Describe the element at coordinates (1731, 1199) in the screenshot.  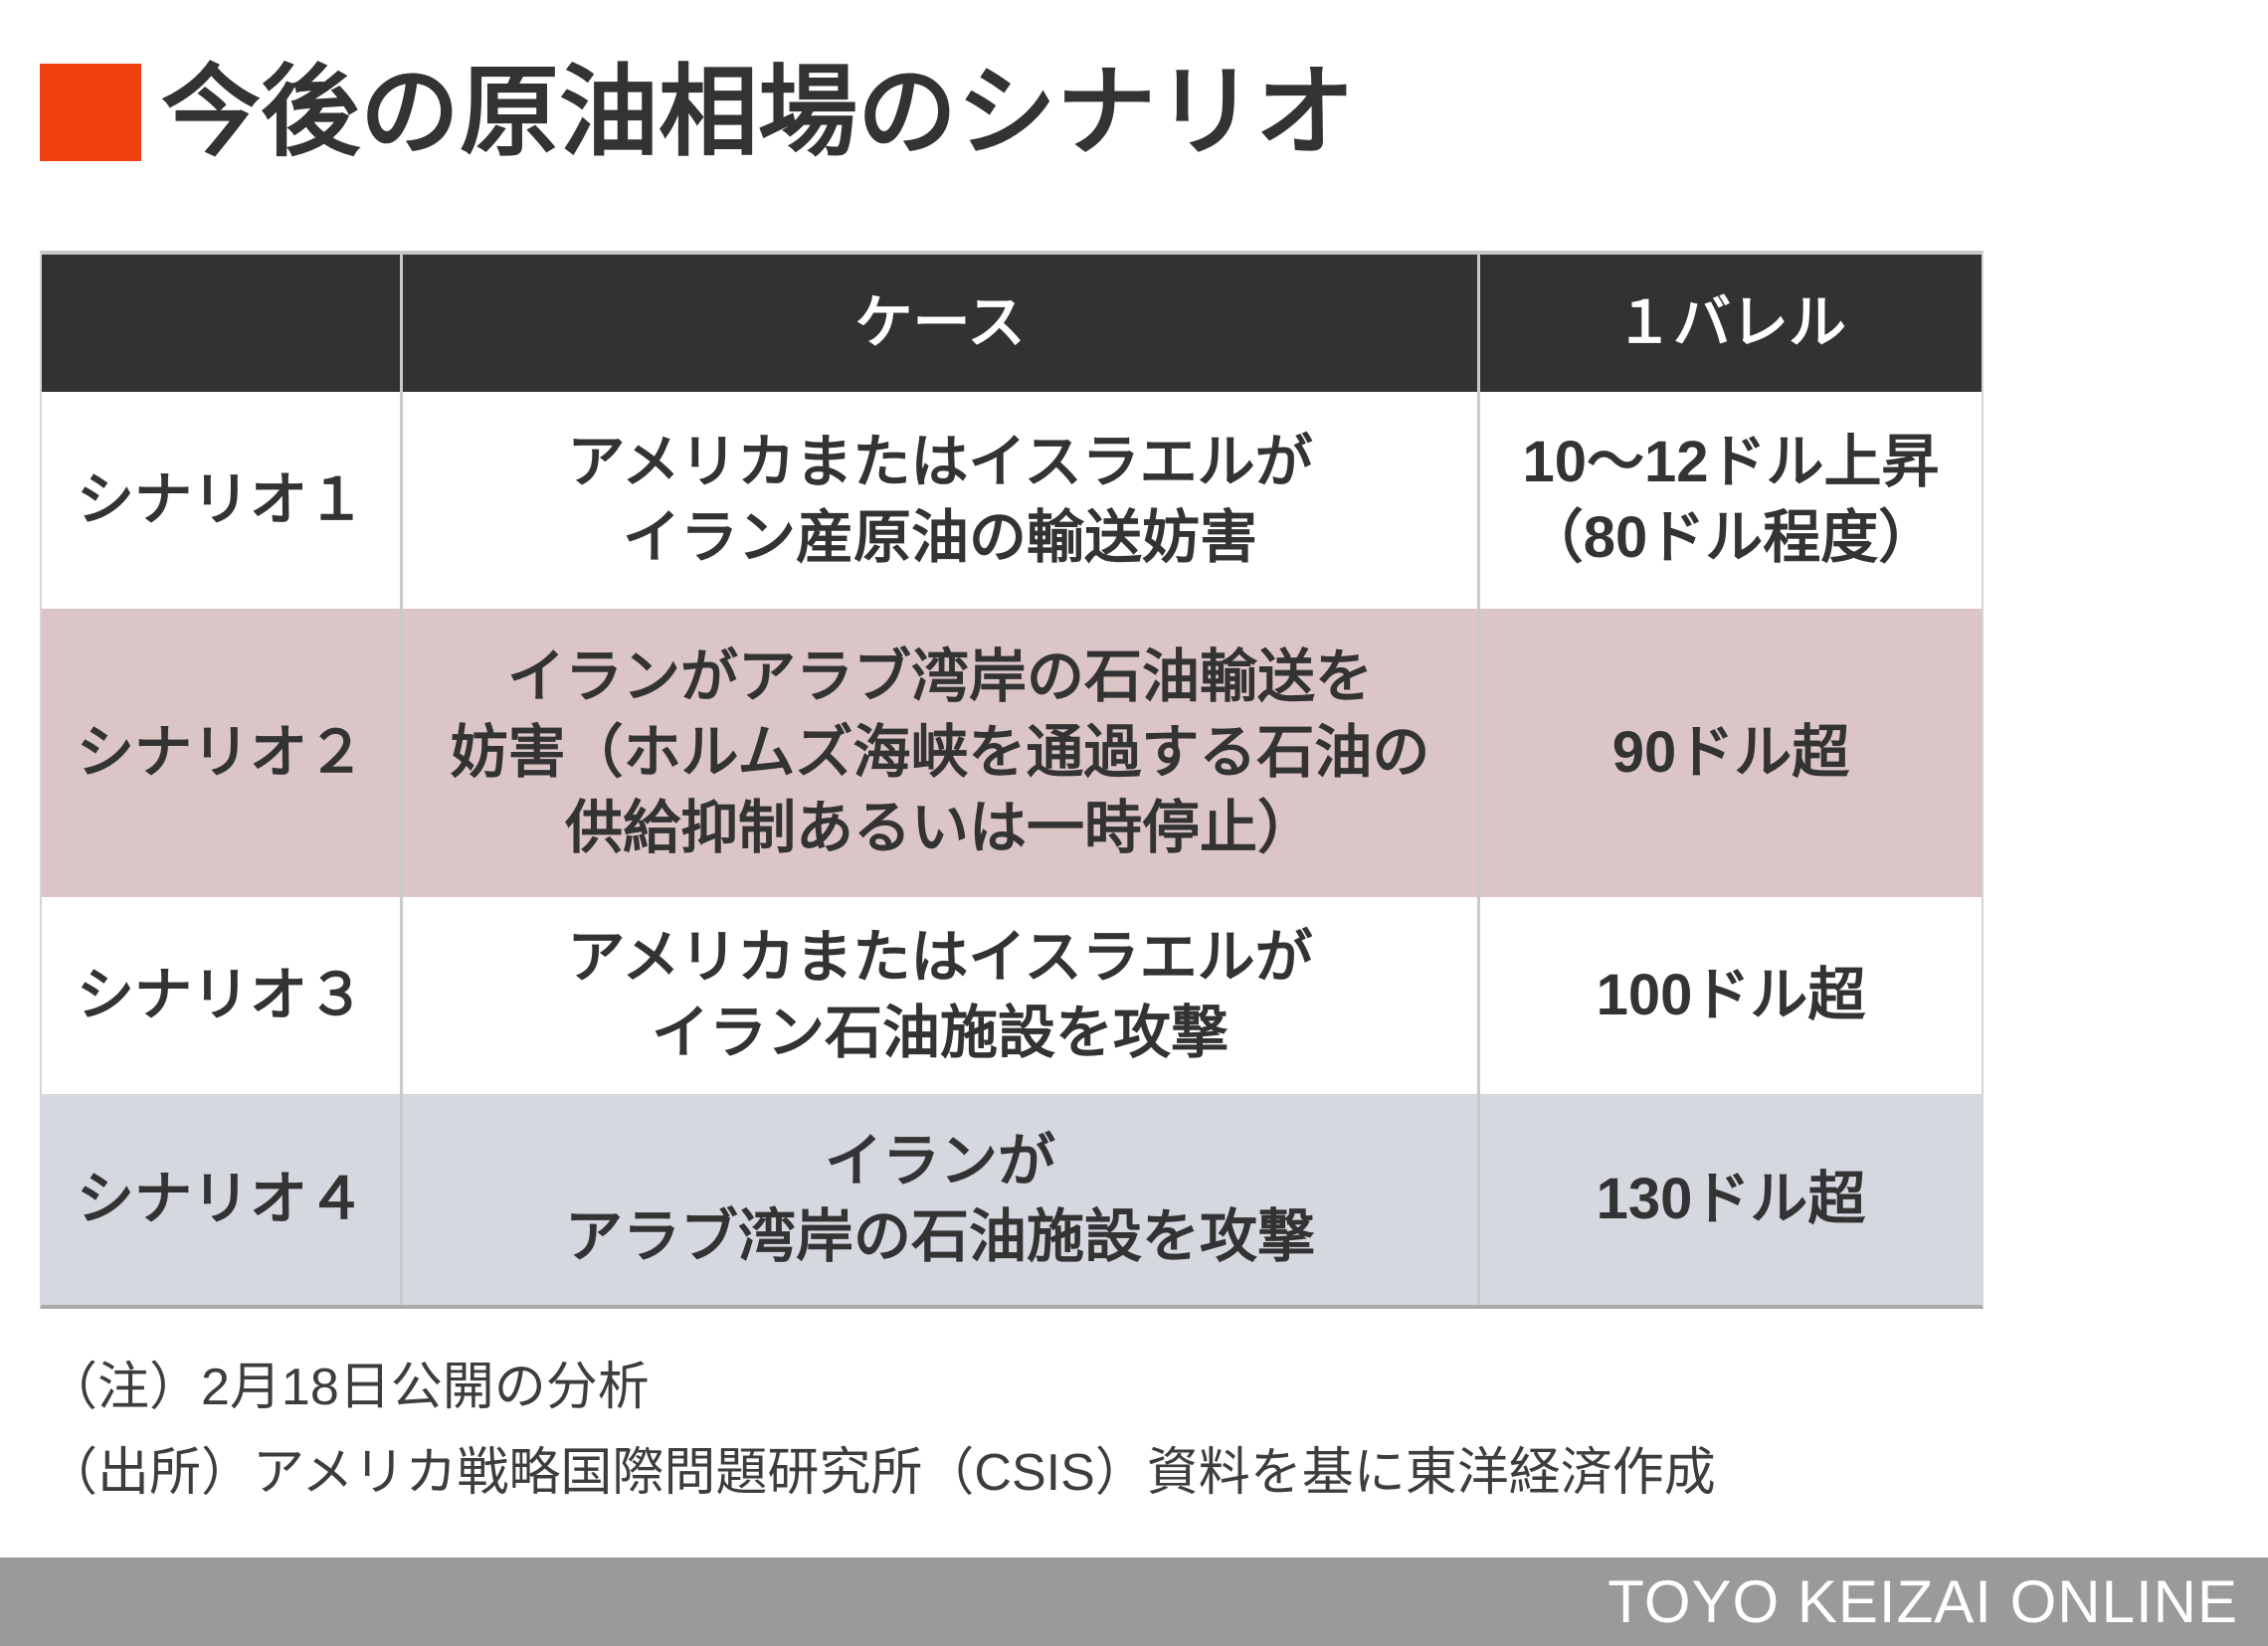
I see `price-cell: 130ドル超` at that location.